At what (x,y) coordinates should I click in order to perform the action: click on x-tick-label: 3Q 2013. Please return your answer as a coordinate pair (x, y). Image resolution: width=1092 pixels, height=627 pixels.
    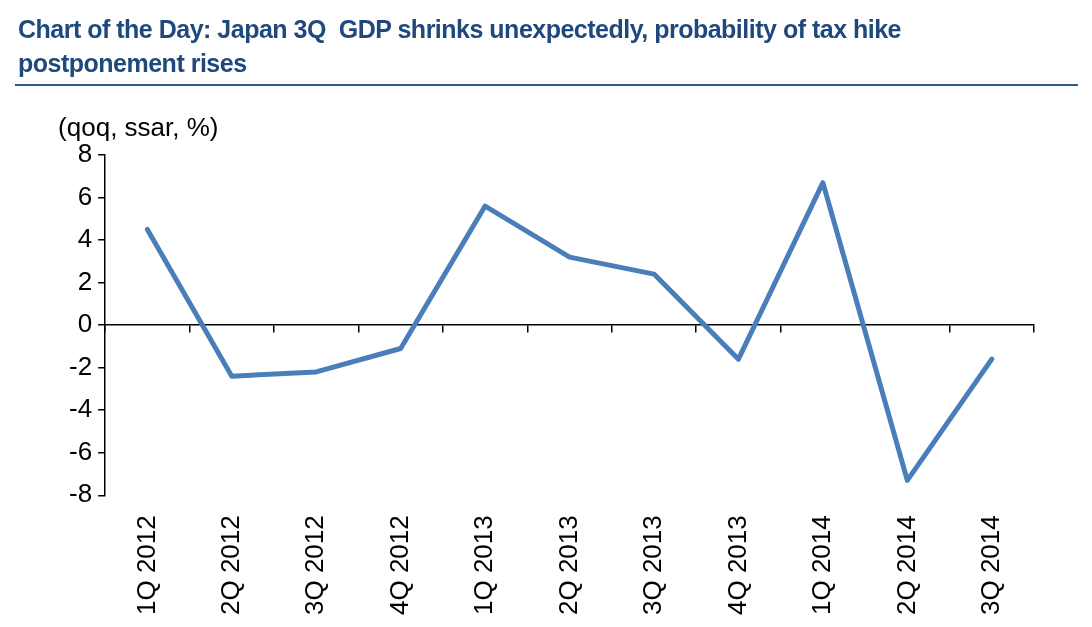
    Looking at the image, I should click on (652, 565).